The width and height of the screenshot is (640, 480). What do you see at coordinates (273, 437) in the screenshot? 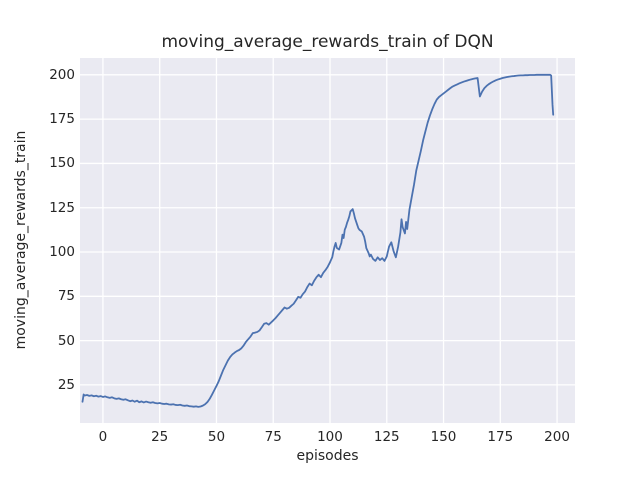
I see `x-tick-label: 75` at bounding box center [273, 437].